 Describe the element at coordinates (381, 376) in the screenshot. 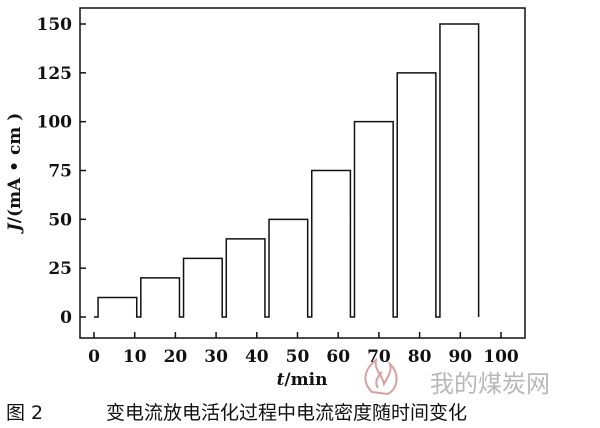

I see `flame-logo-icon` at that location.